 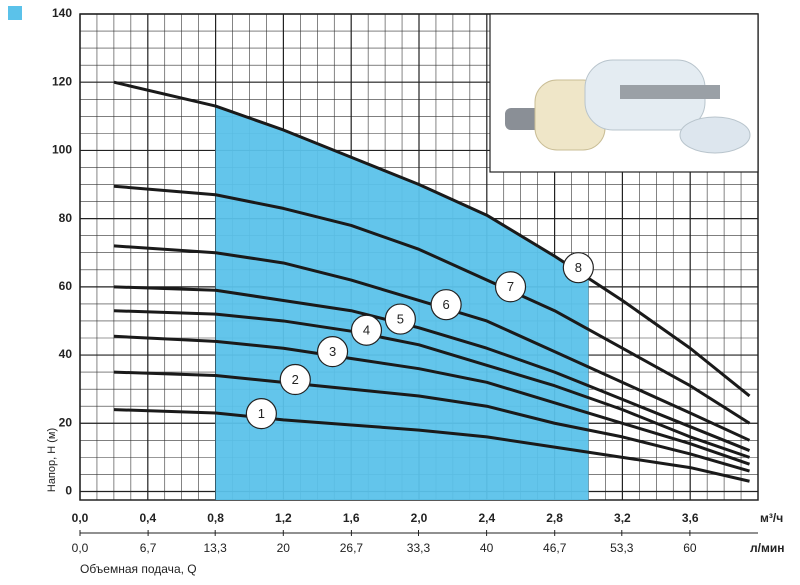 I want to click on x2-tick-label: 20, so click(x=284, y=548).